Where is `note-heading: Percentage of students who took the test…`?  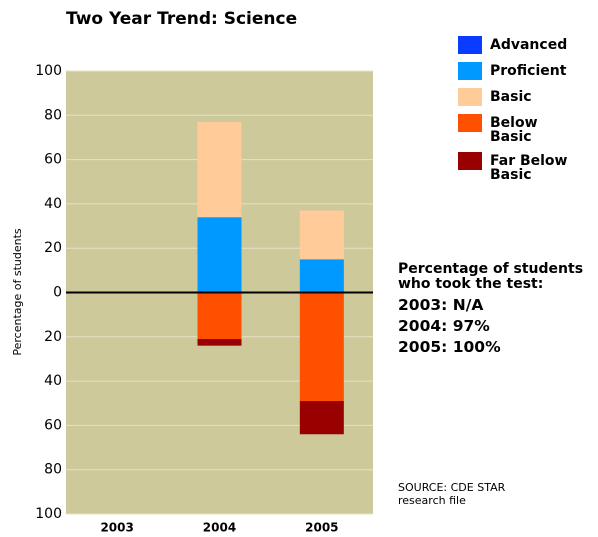 note-heading: Percentage of students who took the test… is located at coordinates (491, 276).